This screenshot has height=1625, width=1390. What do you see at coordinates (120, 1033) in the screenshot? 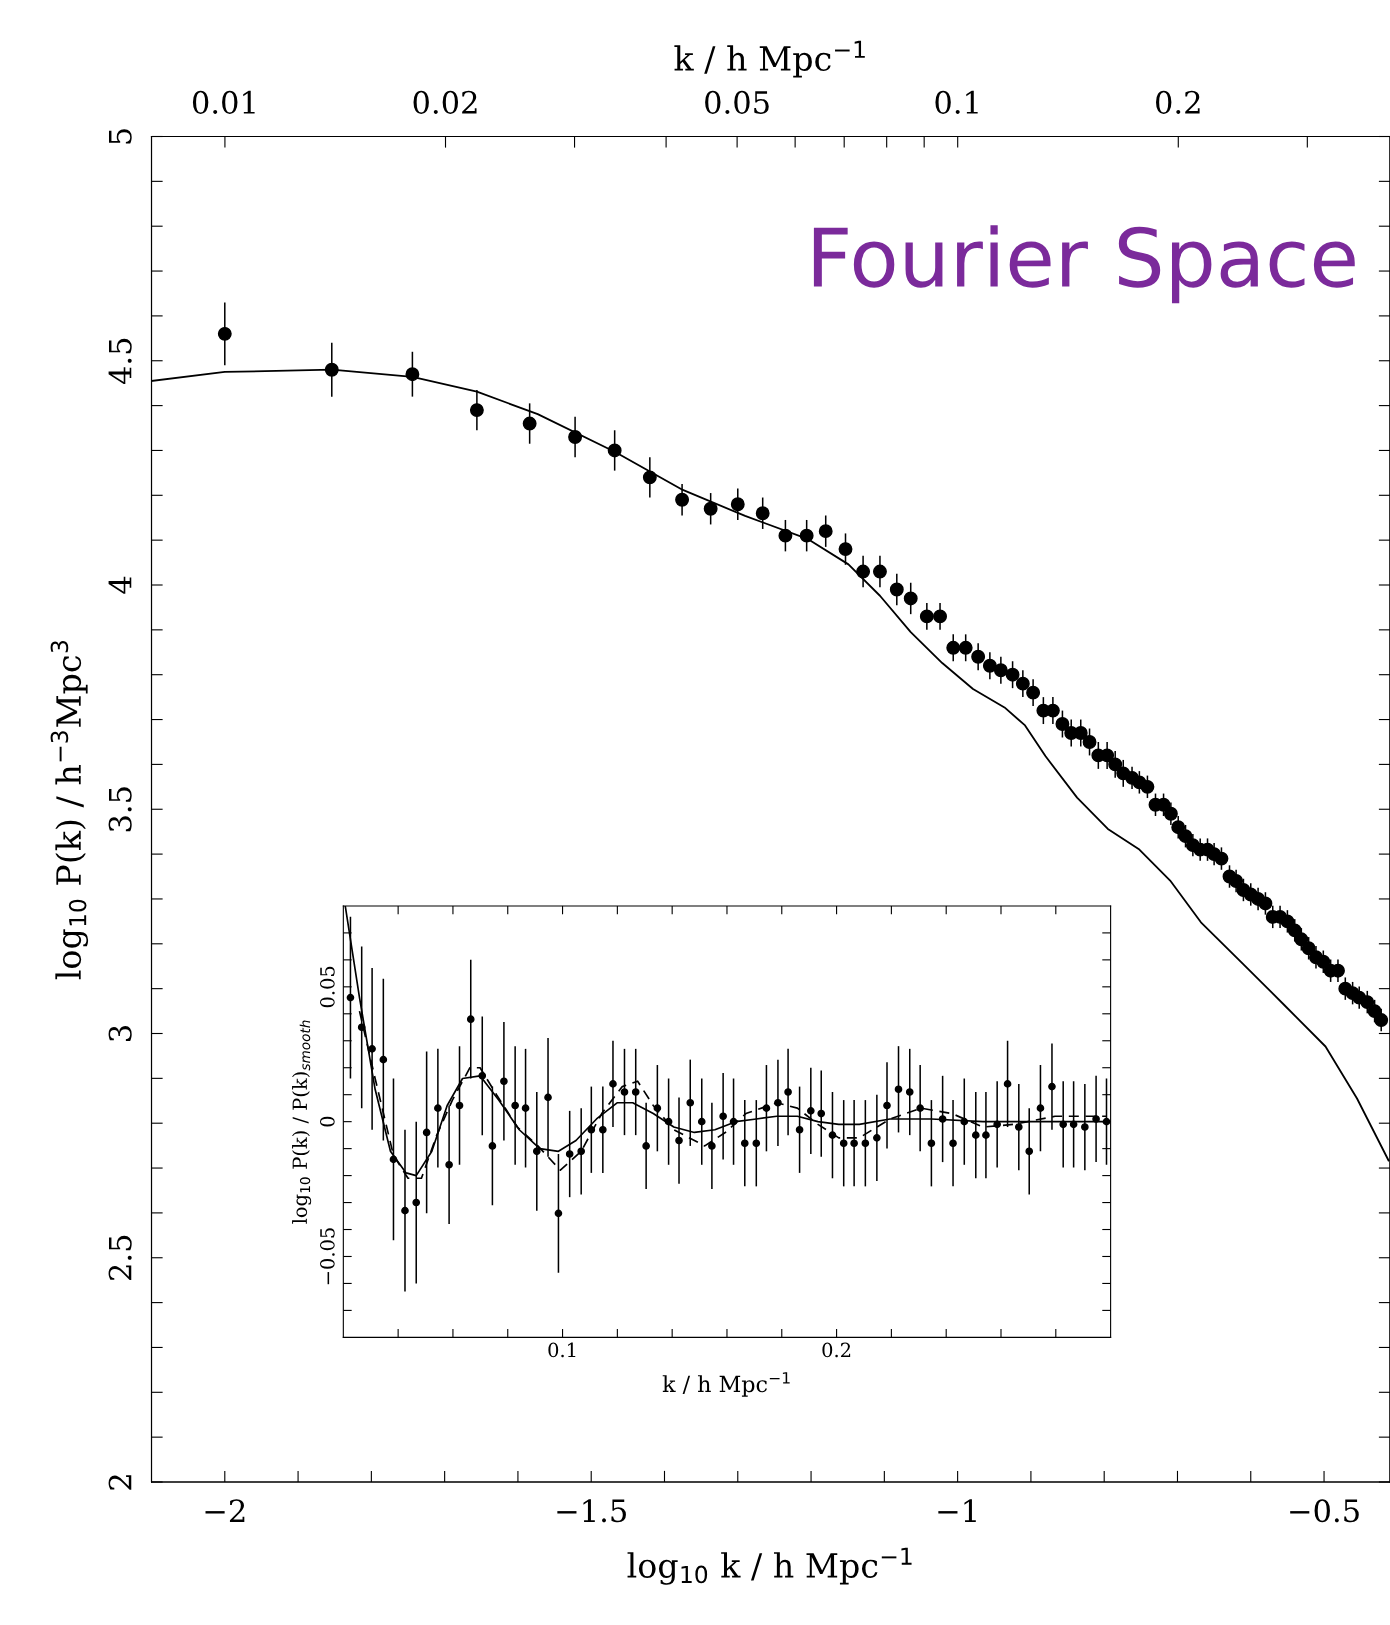
I see `y-tick-label: 3` at bounding box center [120, 1033].